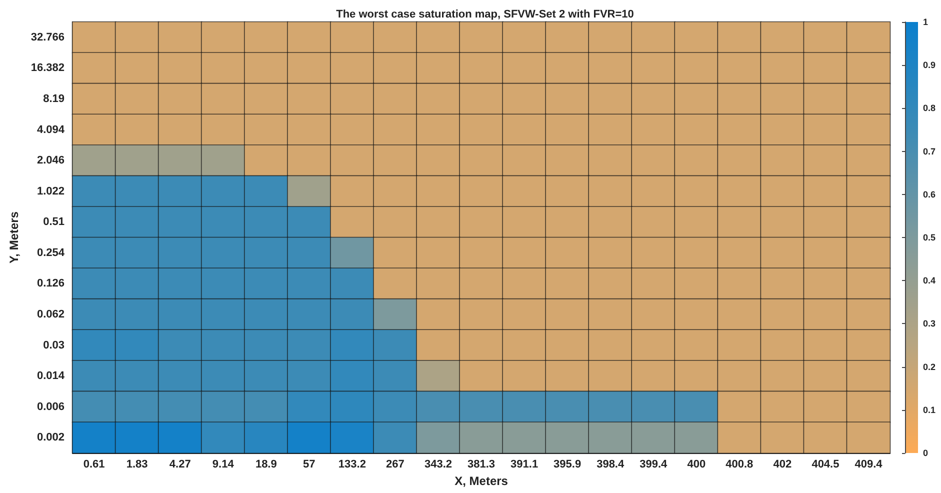  I want to click on y-tick-label: 32.766, so click(47, 37).